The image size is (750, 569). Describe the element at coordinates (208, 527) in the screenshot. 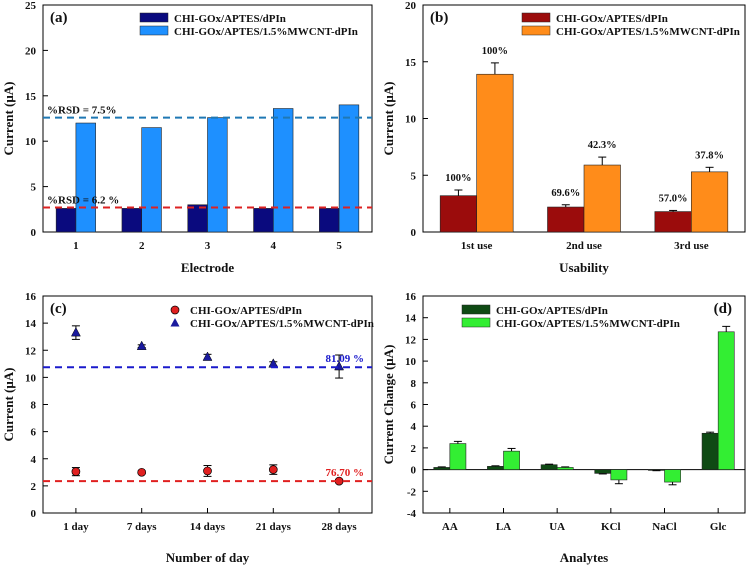

I see `x-tick-label: 14 days` at that location.